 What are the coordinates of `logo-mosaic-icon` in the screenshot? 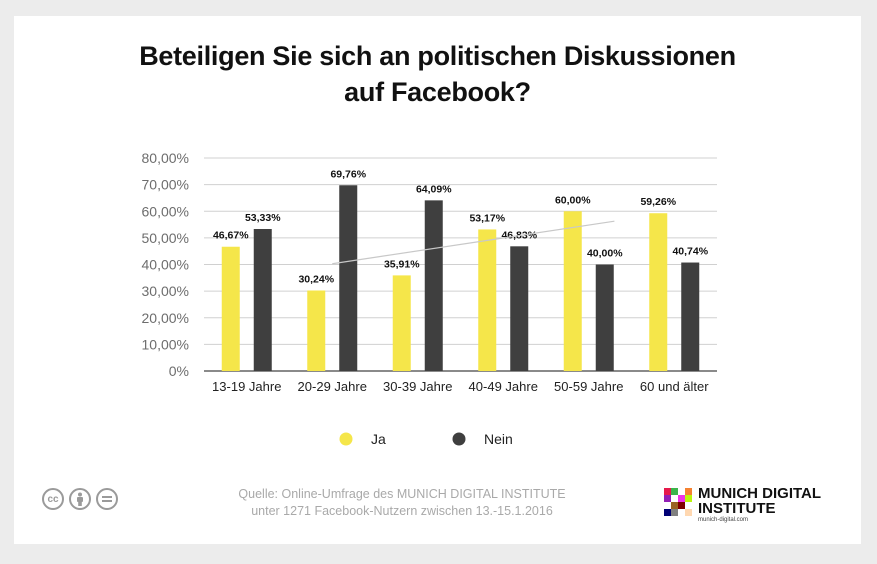 It's located at (678, 502).